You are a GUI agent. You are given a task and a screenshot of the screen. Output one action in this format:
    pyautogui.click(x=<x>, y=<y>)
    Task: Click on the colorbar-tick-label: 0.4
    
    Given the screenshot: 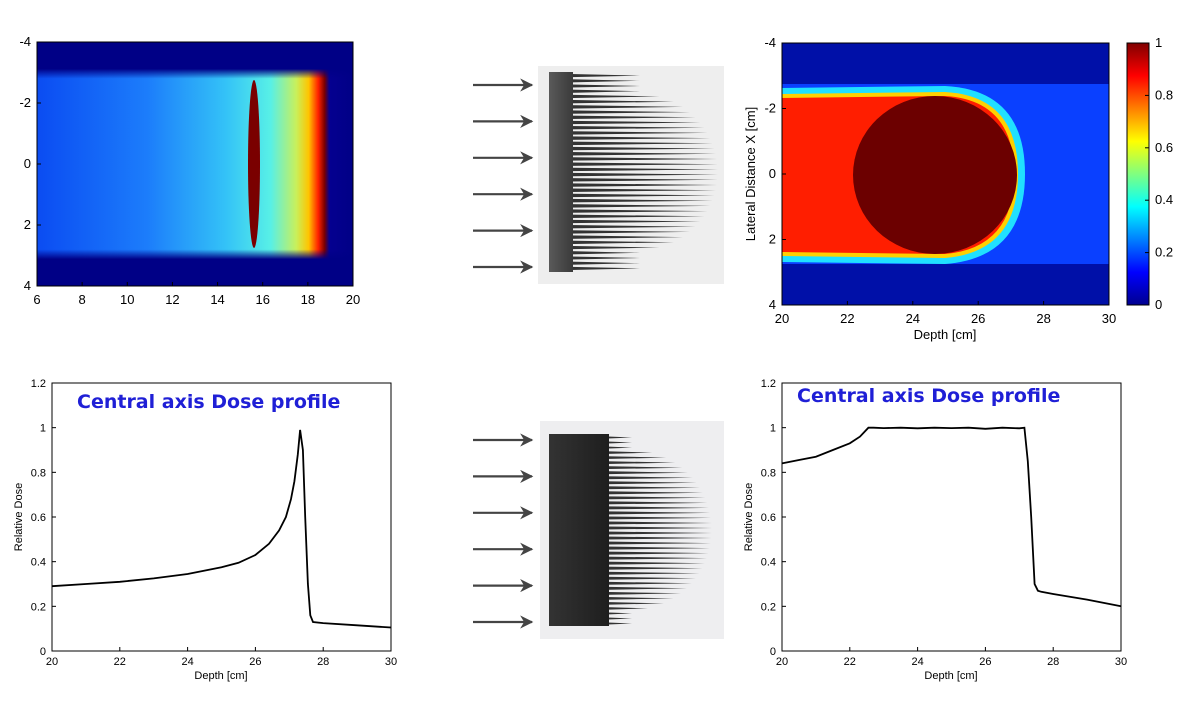 What is the action you would take?
    pyautogui.click(x=1164, y=199)
    